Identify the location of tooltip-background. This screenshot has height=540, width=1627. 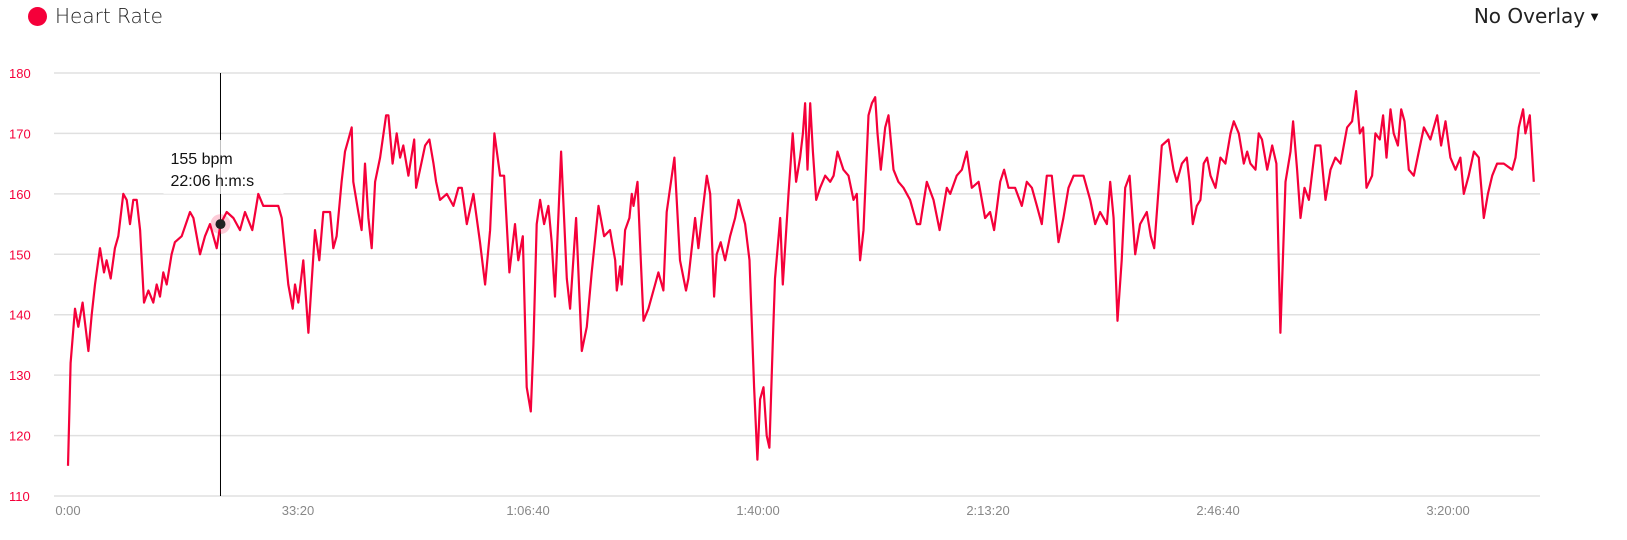
(223, 167).